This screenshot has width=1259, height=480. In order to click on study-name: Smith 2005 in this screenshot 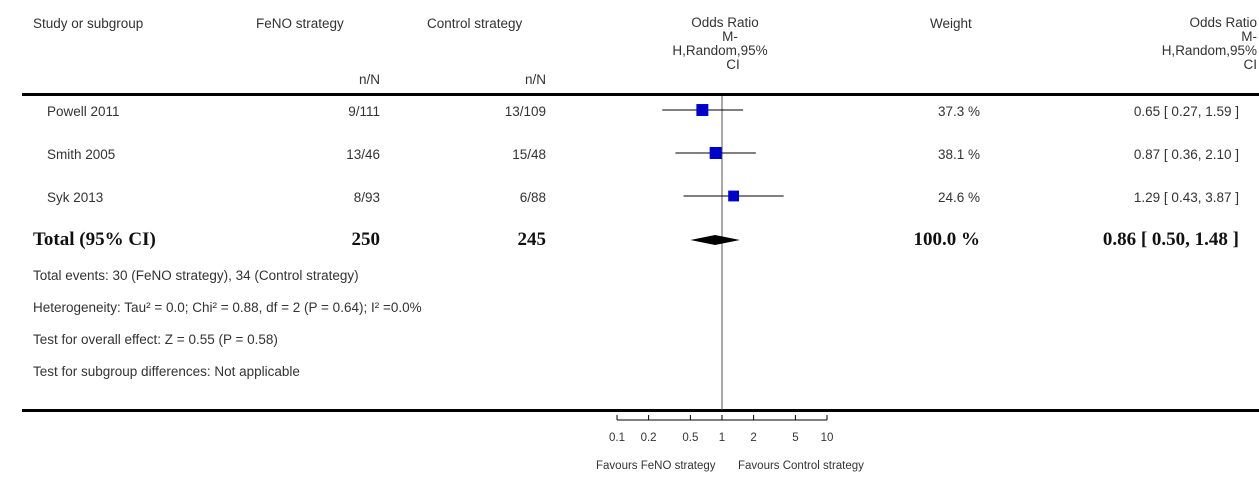, I will do `click(81, 154)`.